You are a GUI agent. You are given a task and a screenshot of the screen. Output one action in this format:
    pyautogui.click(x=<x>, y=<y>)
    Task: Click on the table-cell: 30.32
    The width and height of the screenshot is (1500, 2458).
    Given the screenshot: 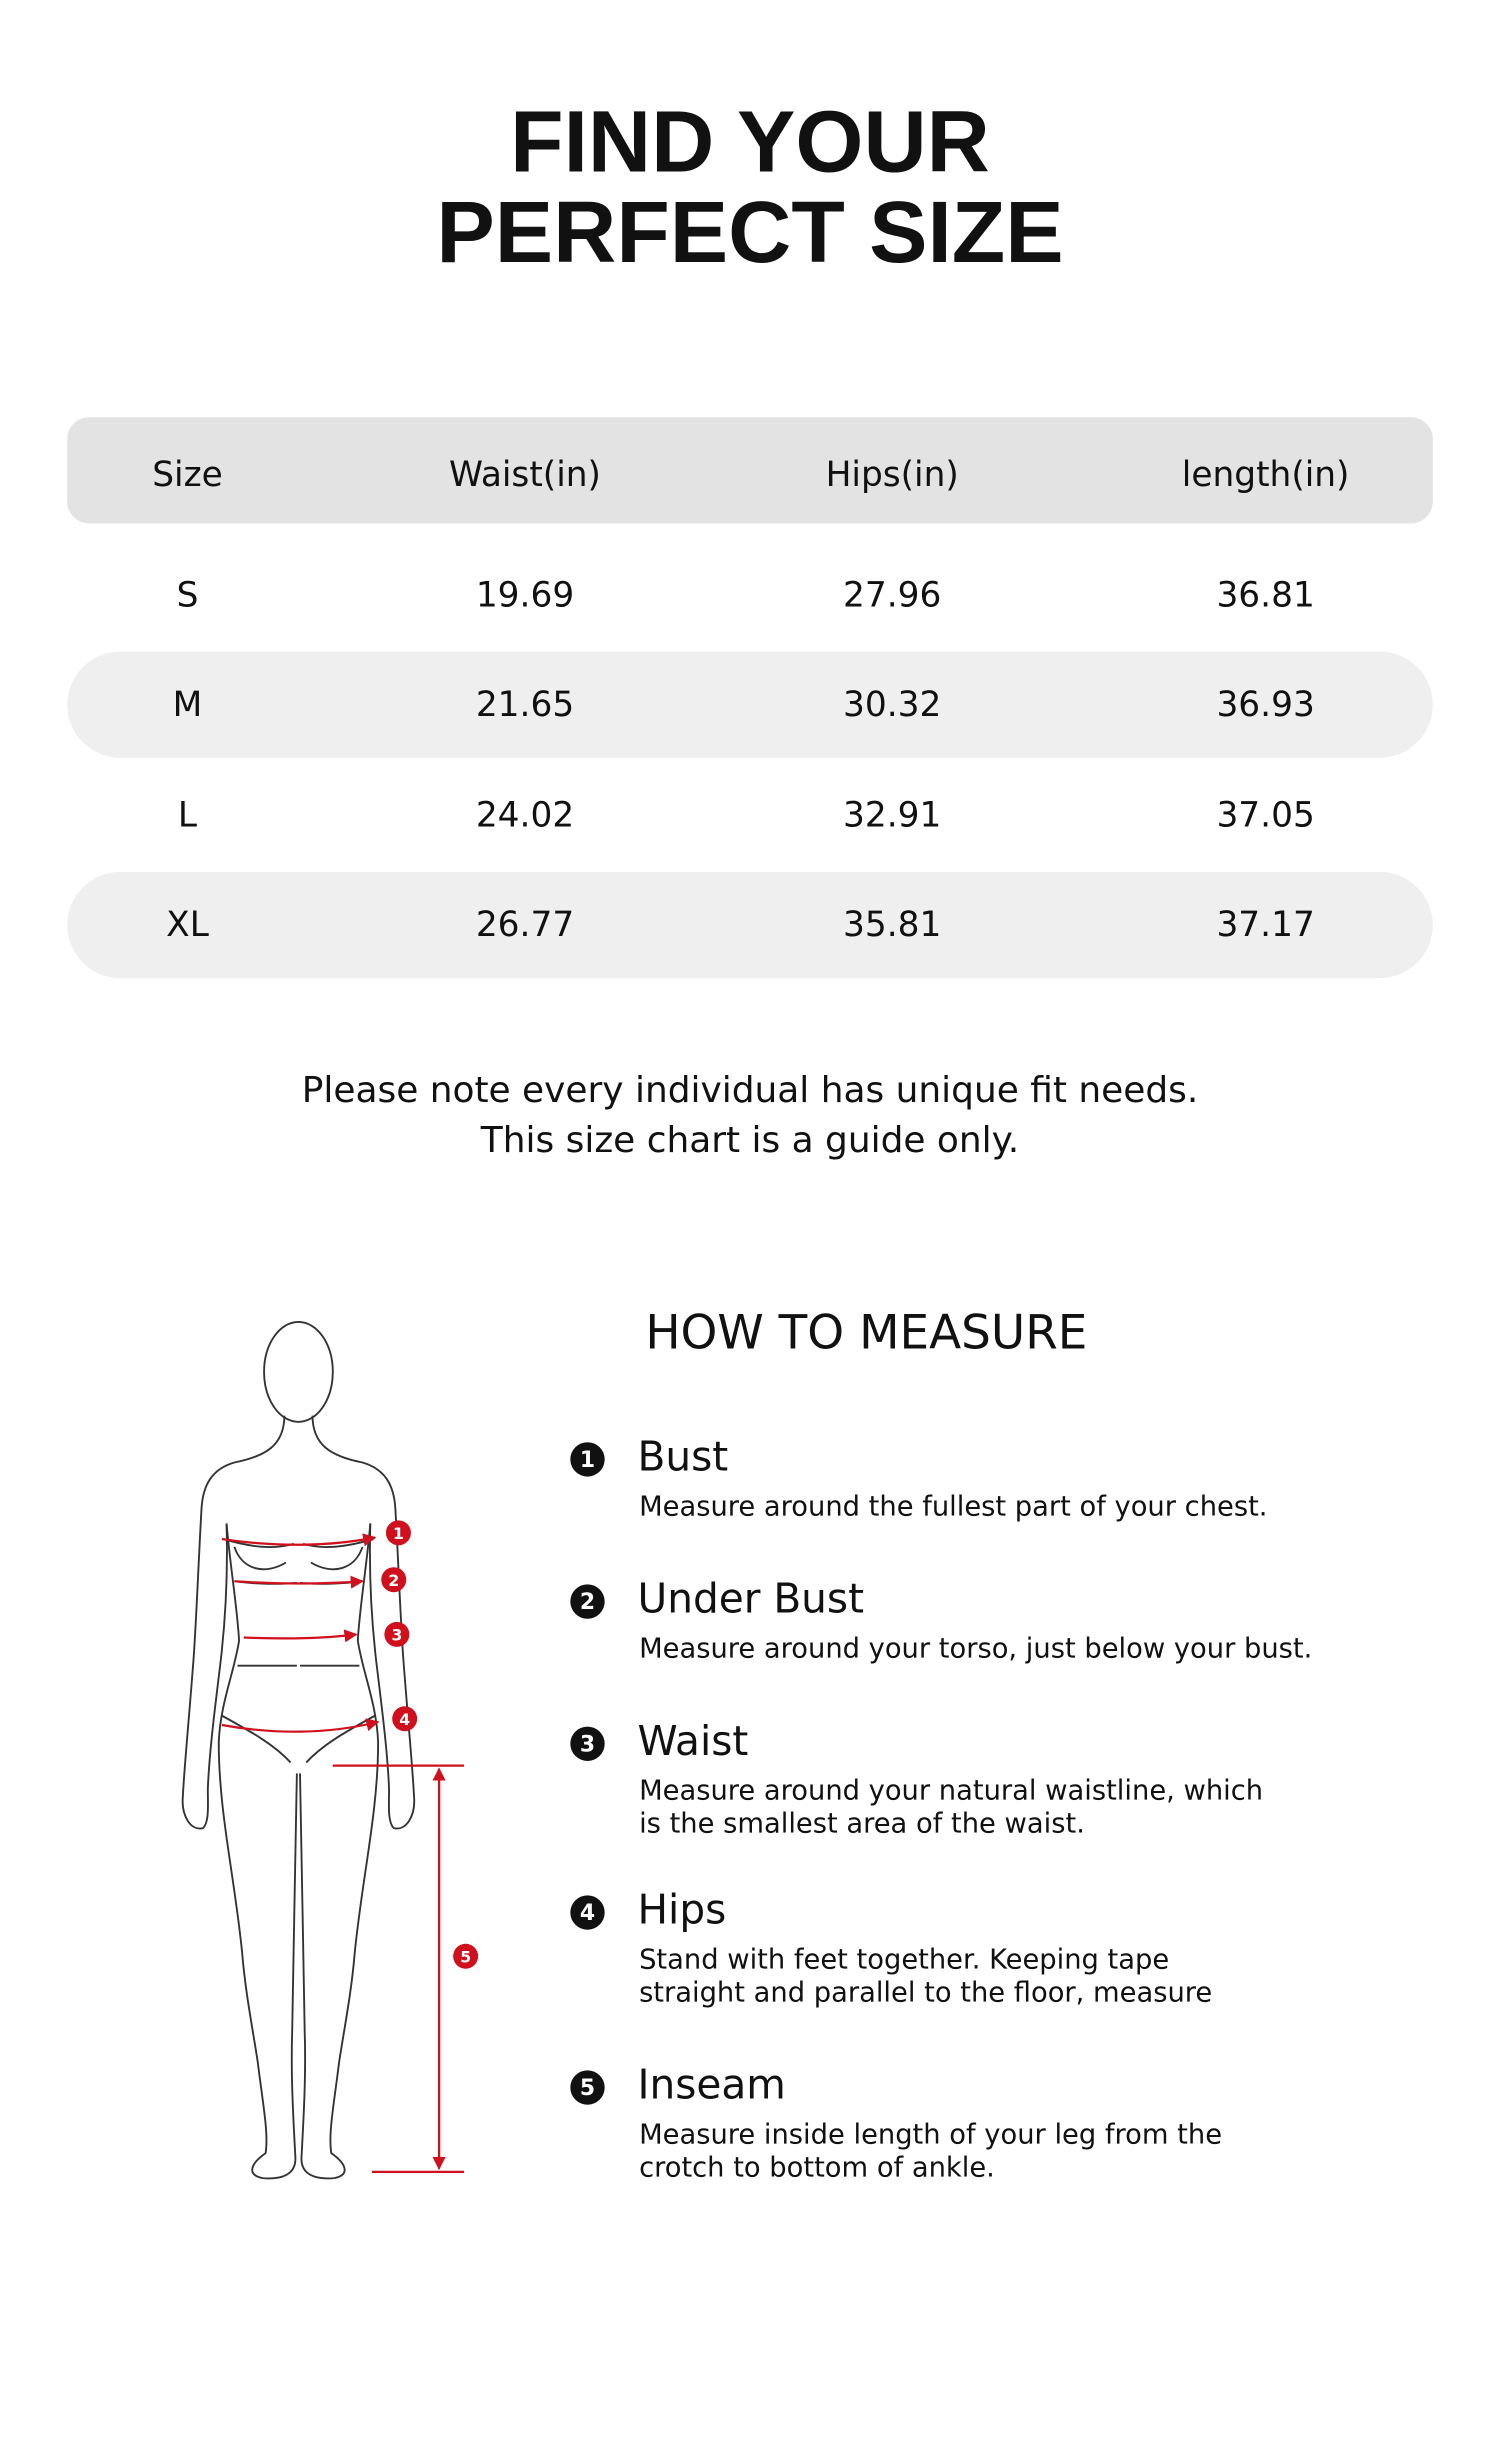 What is the action you would take?
    pyautogui.click(x=892, y=705)
    